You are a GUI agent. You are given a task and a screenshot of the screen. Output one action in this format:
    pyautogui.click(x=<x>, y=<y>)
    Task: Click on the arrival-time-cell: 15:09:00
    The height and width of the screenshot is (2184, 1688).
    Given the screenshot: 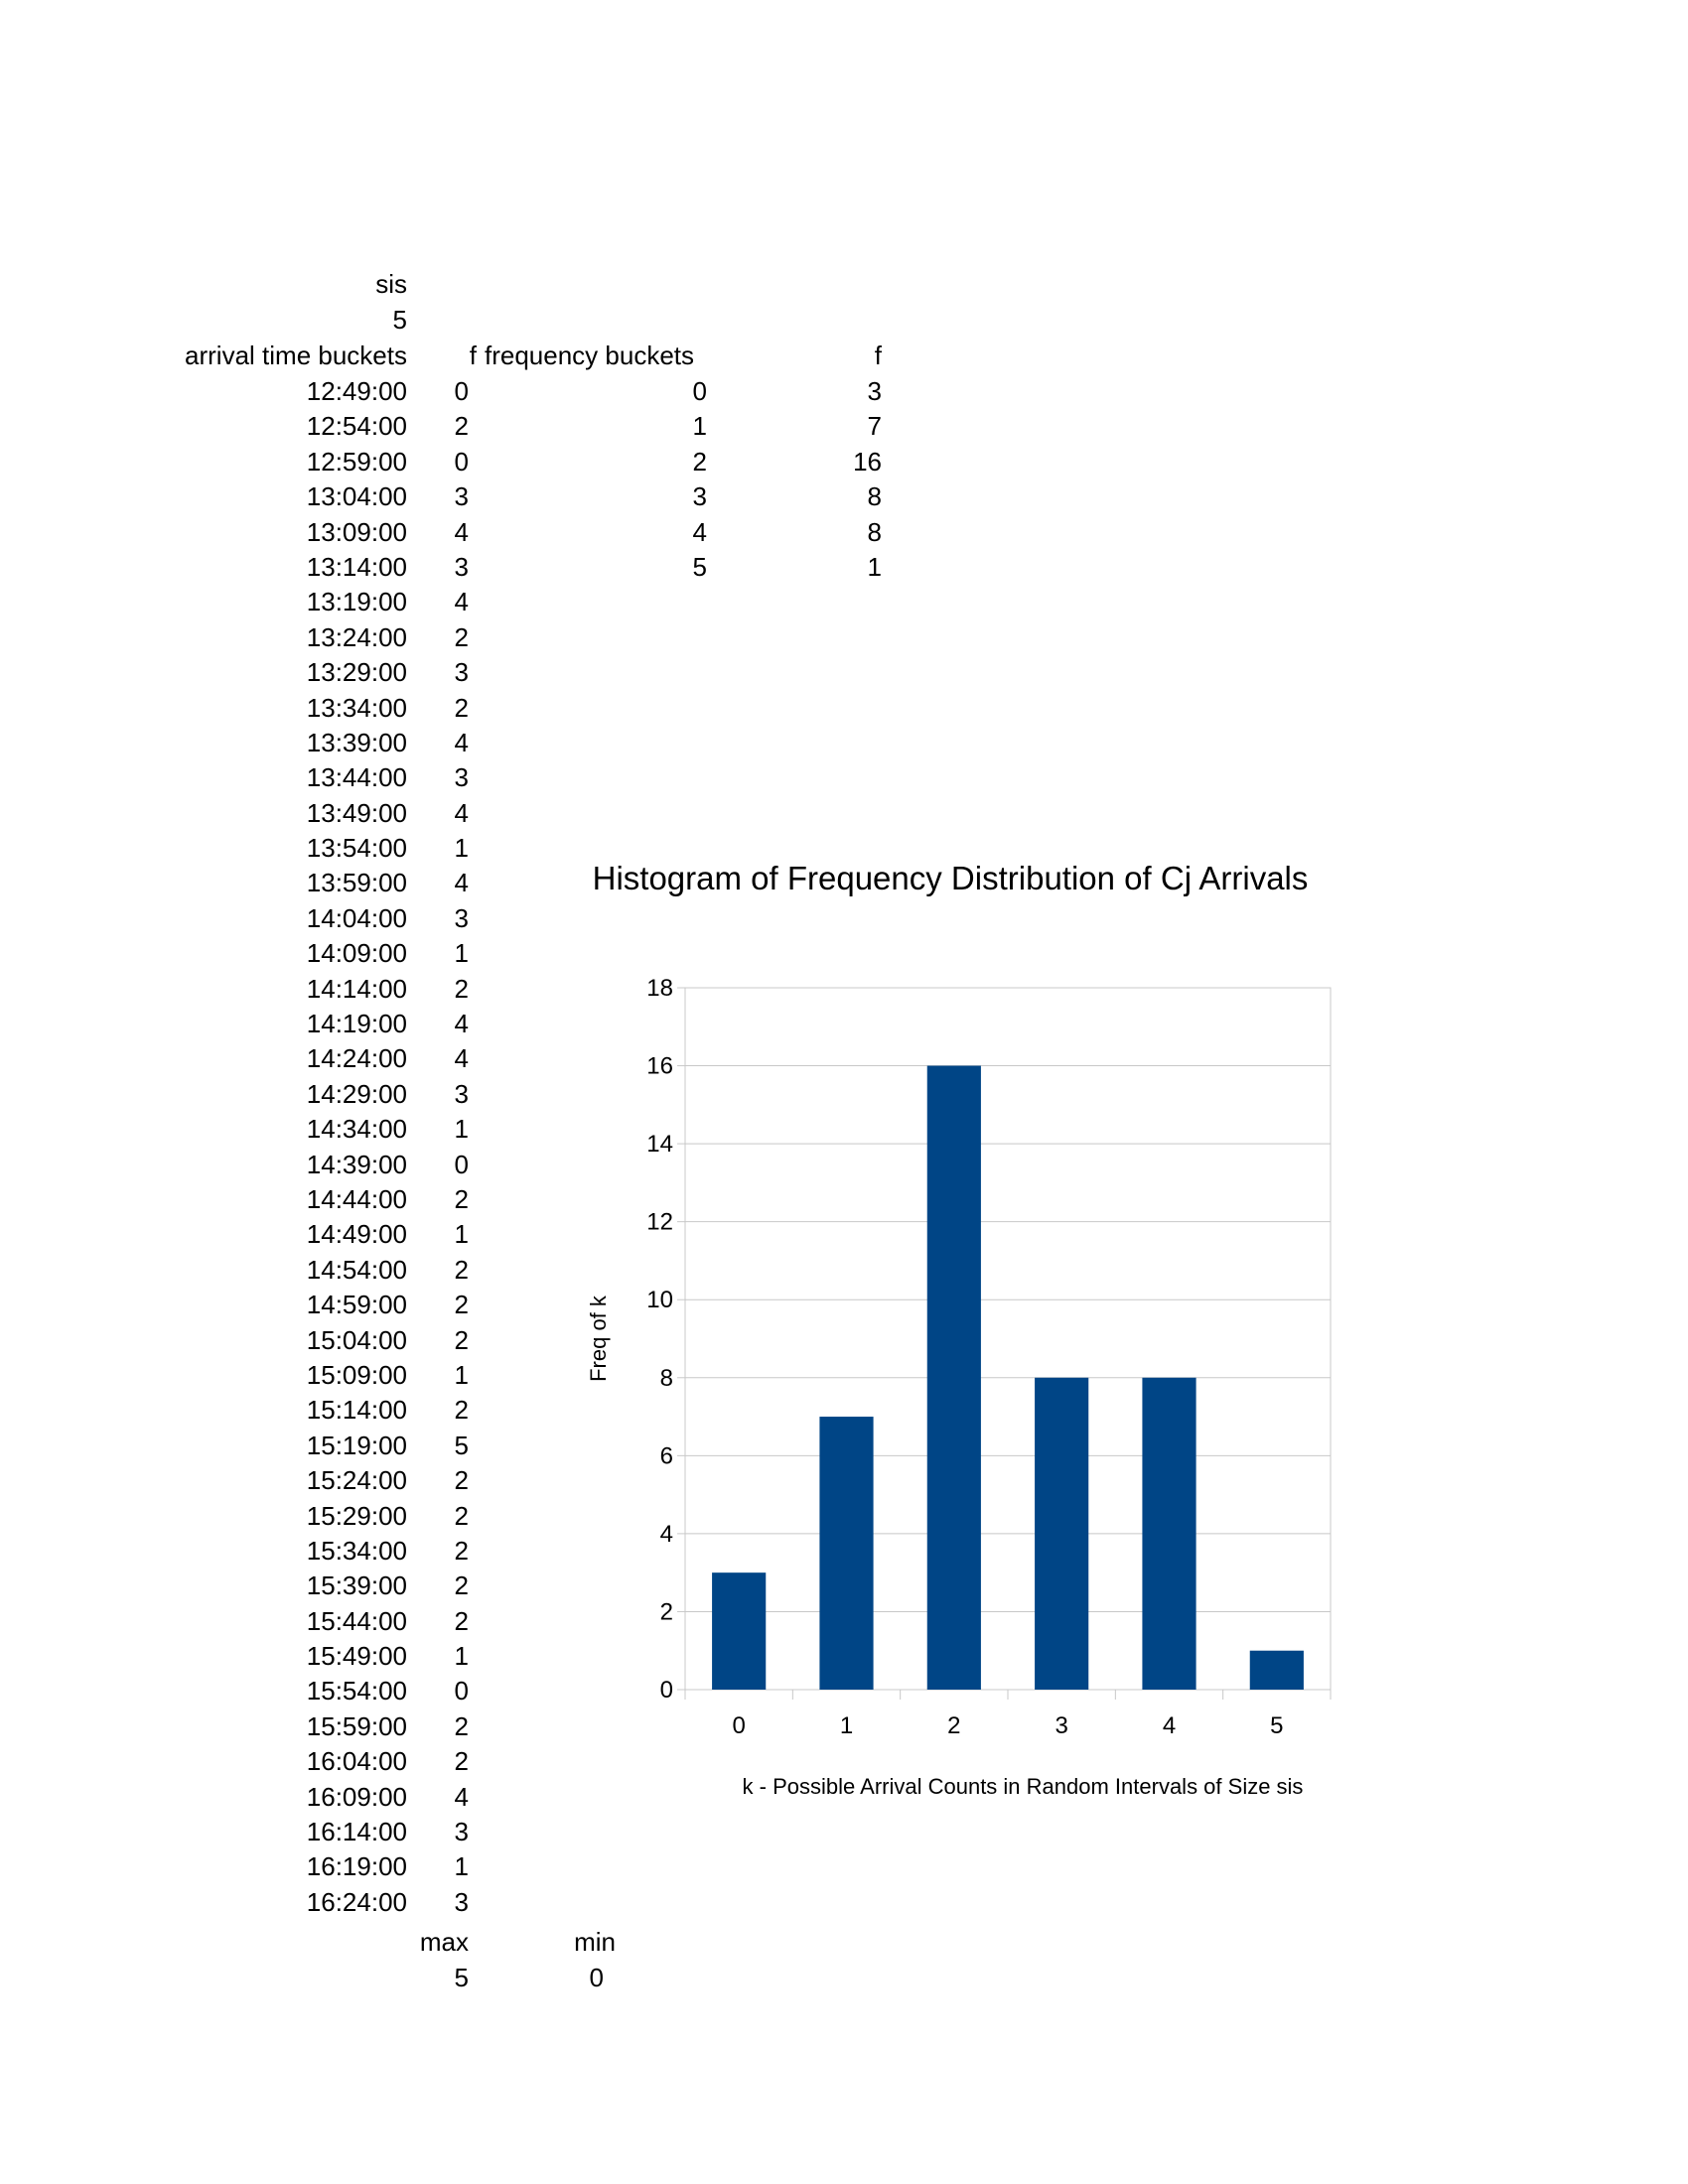 What is the action you would take?
    pyautogui.click(x=356, y=1374)
    